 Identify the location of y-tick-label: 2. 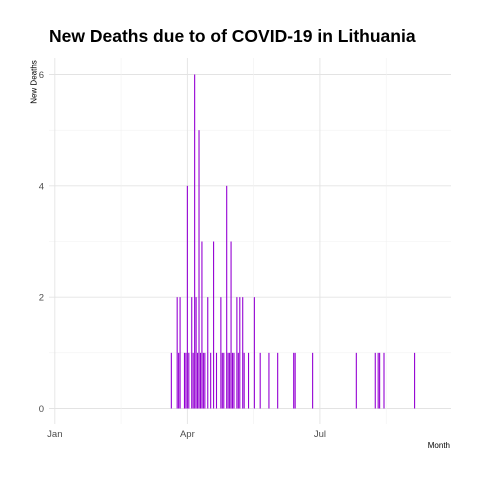
(41, 298).